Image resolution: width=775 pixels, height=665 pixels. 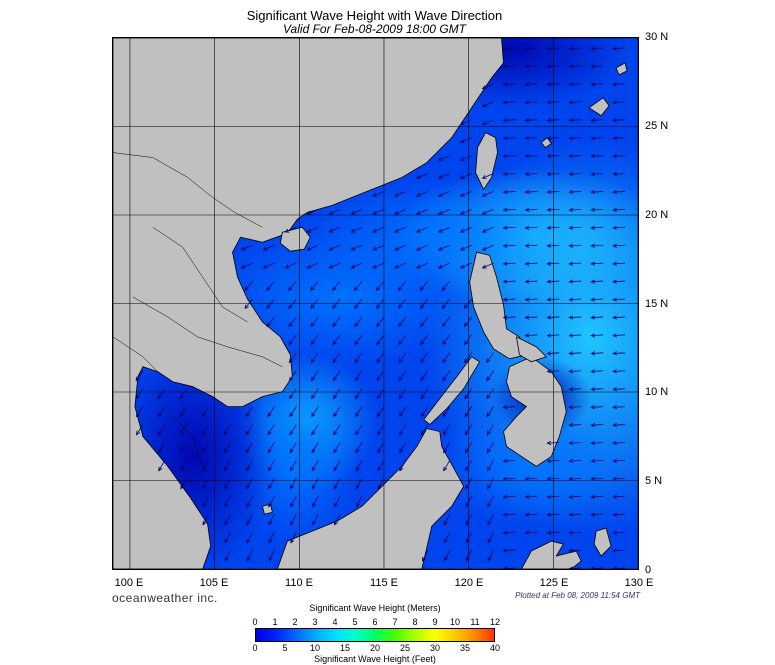 I want to click on brand-logo-text: oceanweather inc., so click(x=165, y=598).